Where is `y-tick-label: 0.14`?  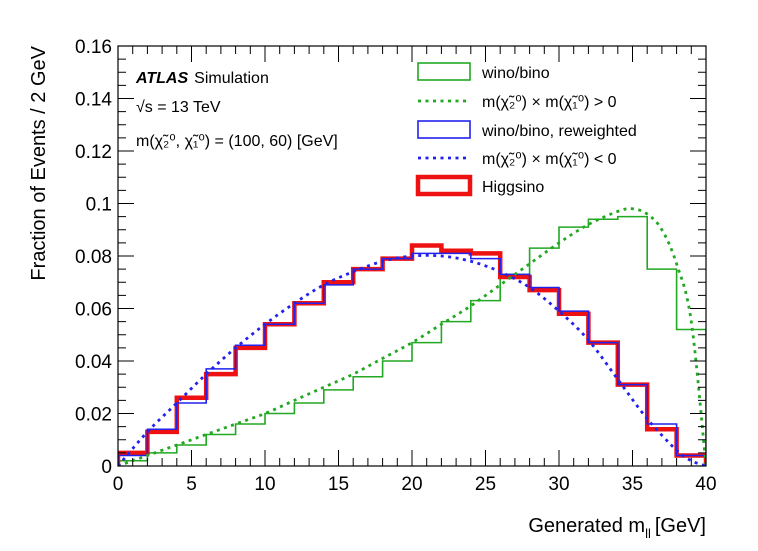
y-tick-label: 0.14 is located at coordinates (93, 100).